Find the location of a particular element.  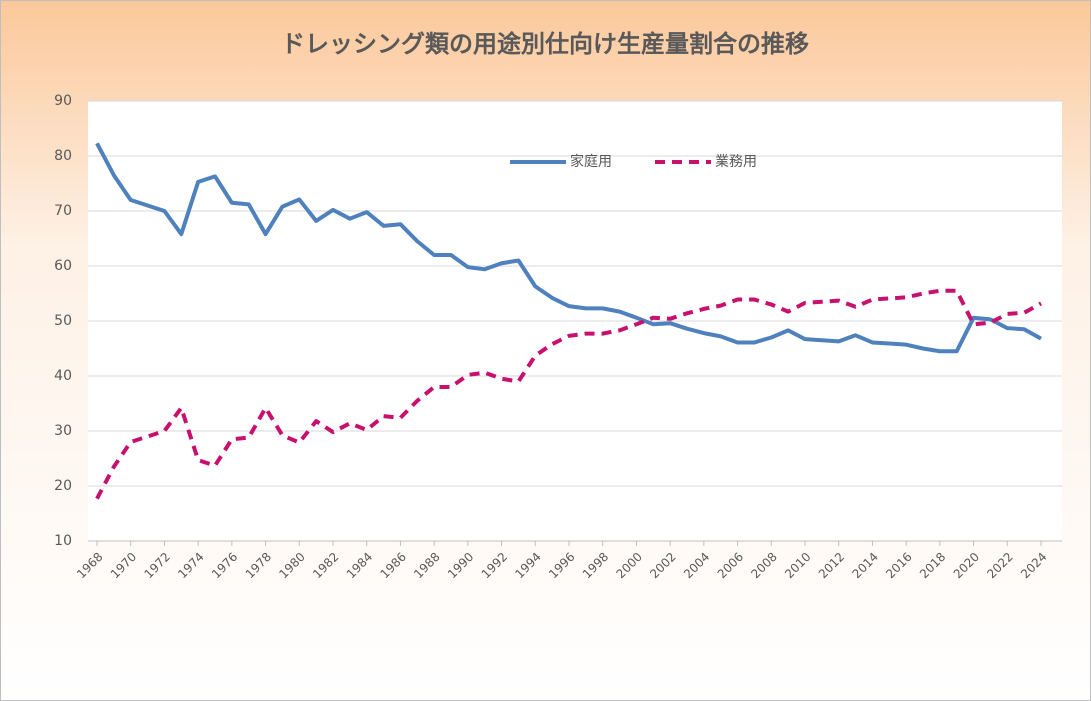

chart-title: ドレッシング類の用途別仕向け生産量割合の推移 is located at coordinates (545, 44).